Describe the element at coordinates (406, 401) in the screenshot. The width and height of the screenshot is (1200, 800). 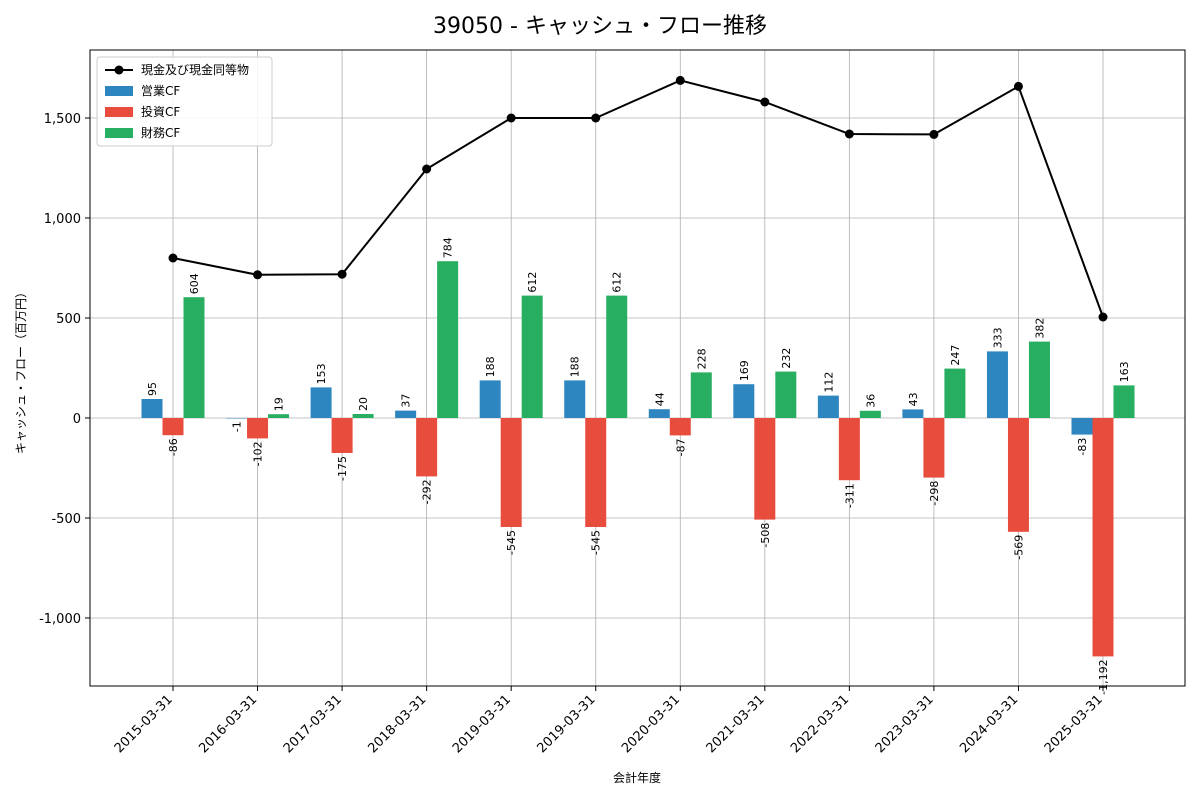
I see `bar-value-label: 37` at that location.